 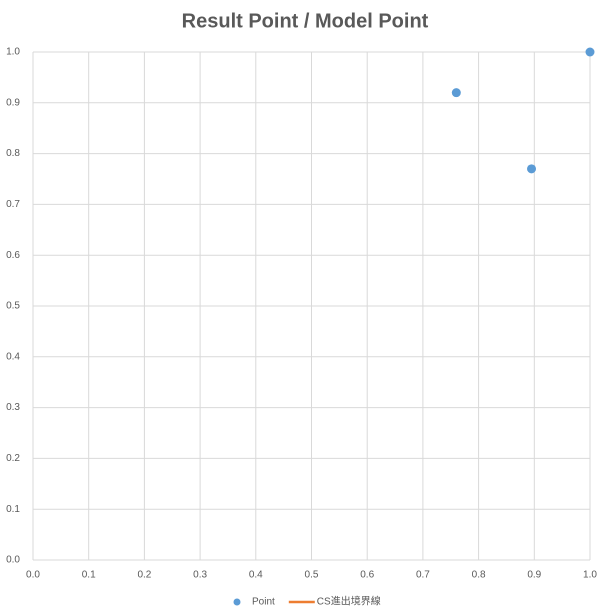 What do you see at coordinates (237, 602) in the screenshot?
I see `legend-marker` at bounding box center [237, 602].